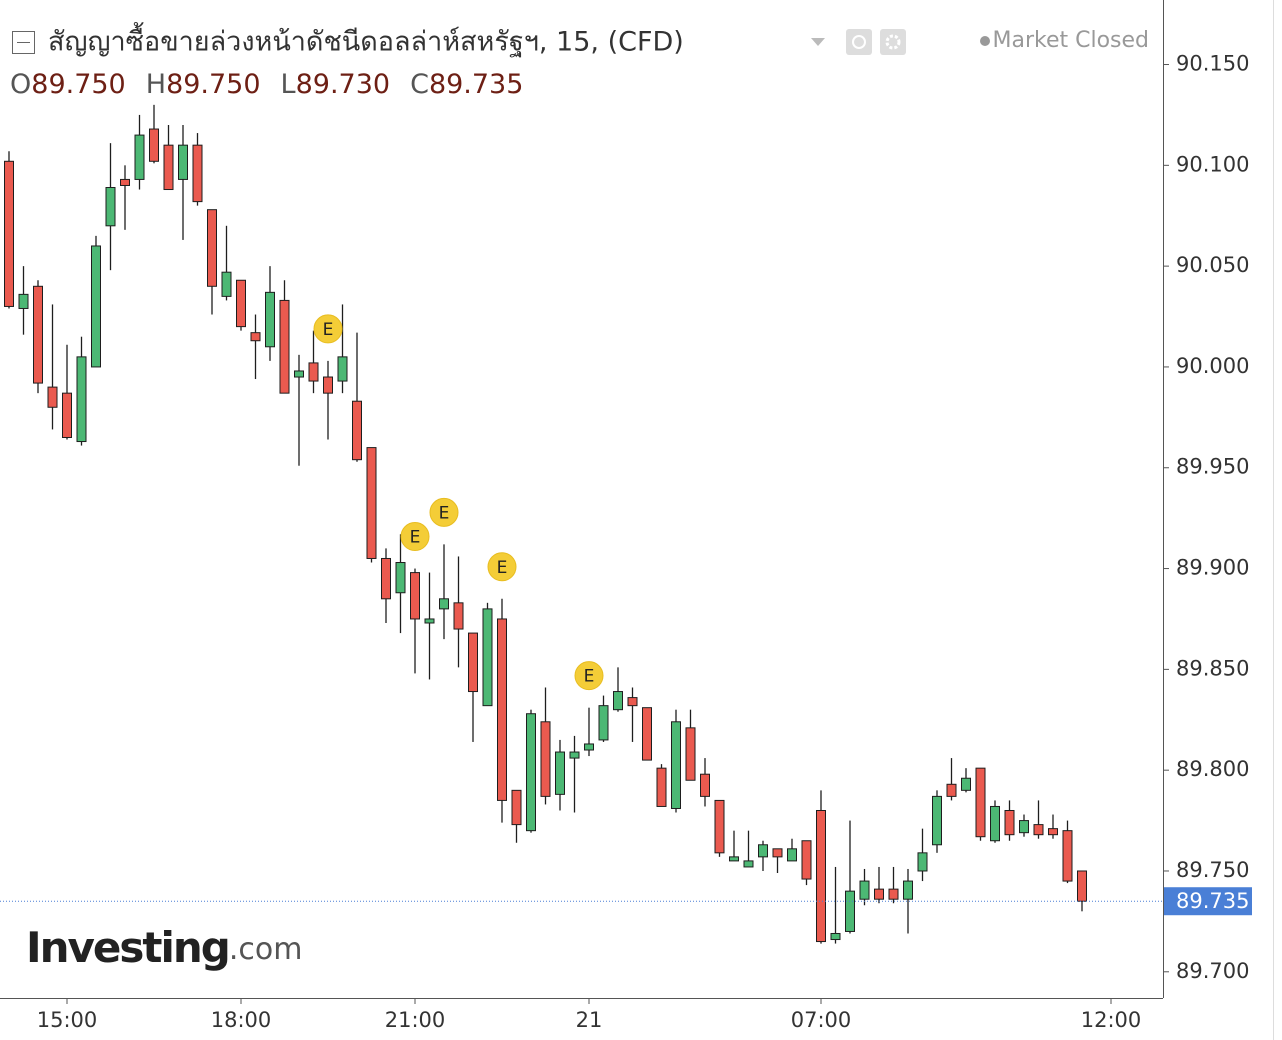 The height and width of the screenshot is (1040, 1282). I want to click on dropdown-arrow, so click(818, 42).